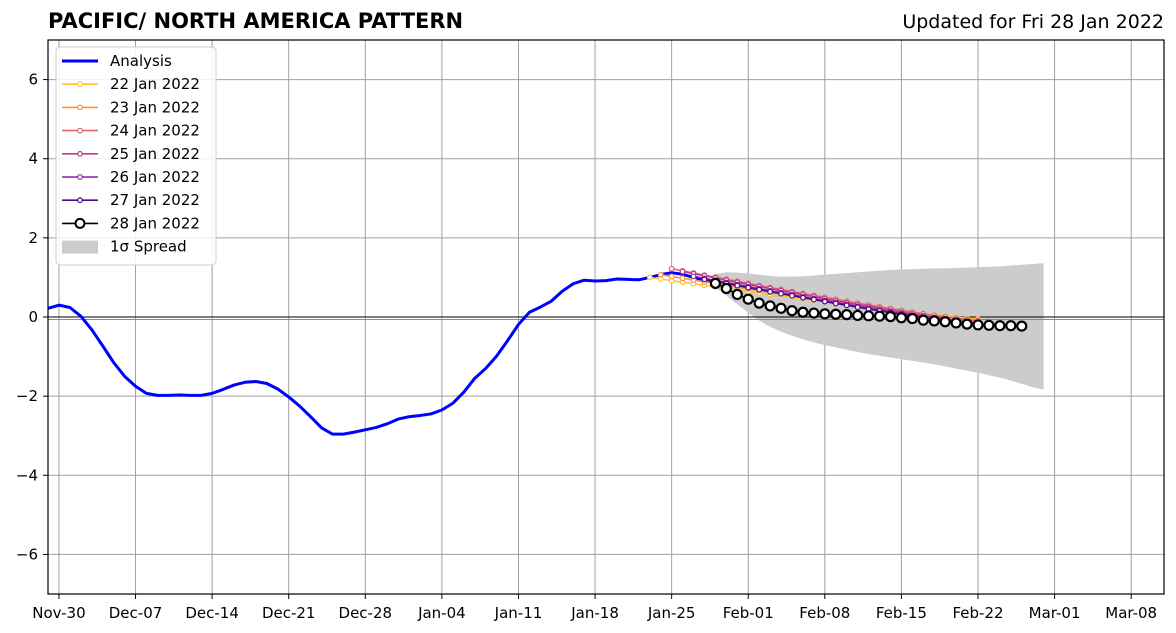  I want to click on y-tick-label: 6, so click(33, 80).